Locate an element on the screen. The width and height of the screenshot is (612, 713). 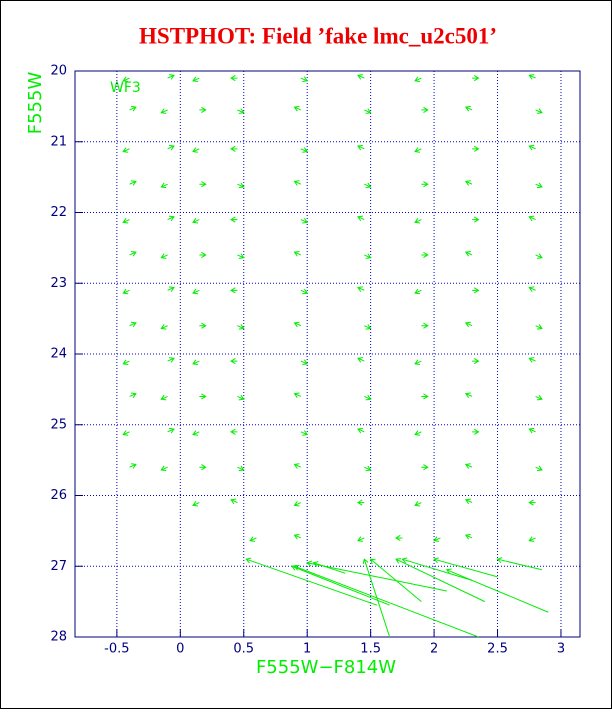
y-tick-label: 20 is located at coordinates (58, 71).